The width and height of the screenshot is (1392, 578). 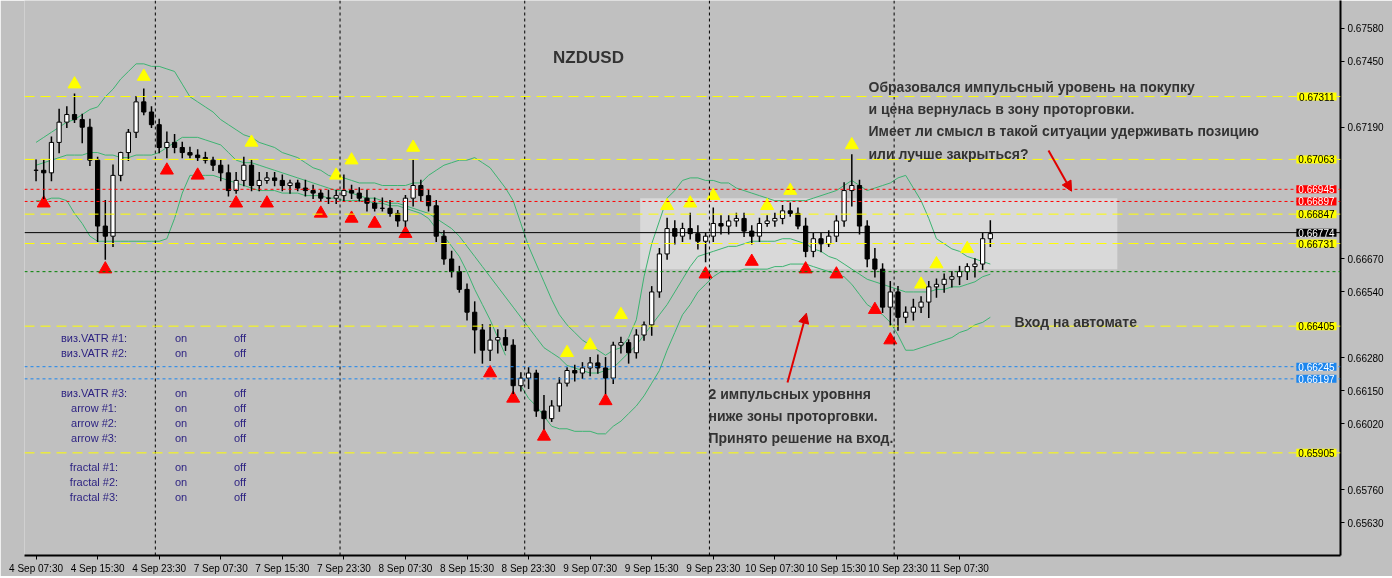 I want to click on y-tick-label: 0.66150, so click(x=1366, y=391).